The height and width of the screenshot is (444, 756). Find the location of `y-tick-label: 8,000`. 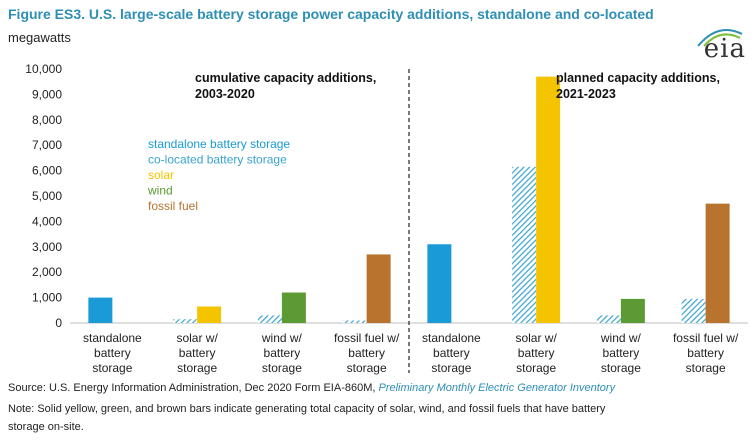

y-tick-label: 8,000 is located at coordinates (47, 120).